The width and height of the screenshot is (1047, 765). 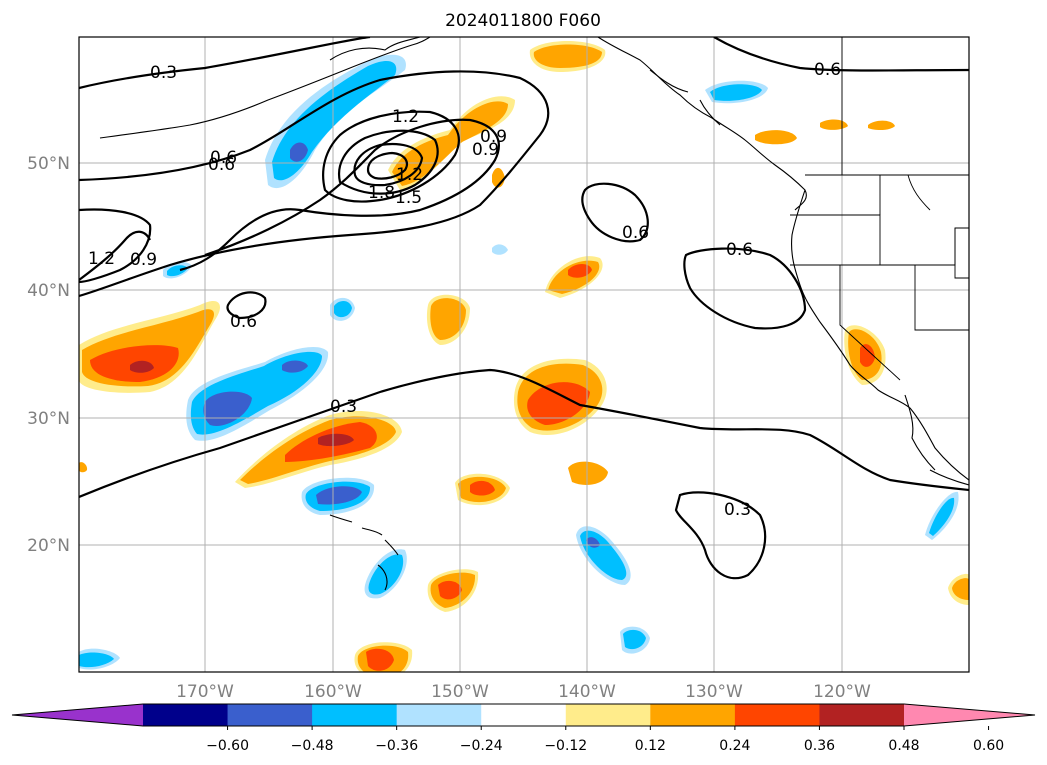 What do you see at coordinates (314, 184) in the screenshot?
I see `contour-0.6-ring` at bounding box center [314, 184].